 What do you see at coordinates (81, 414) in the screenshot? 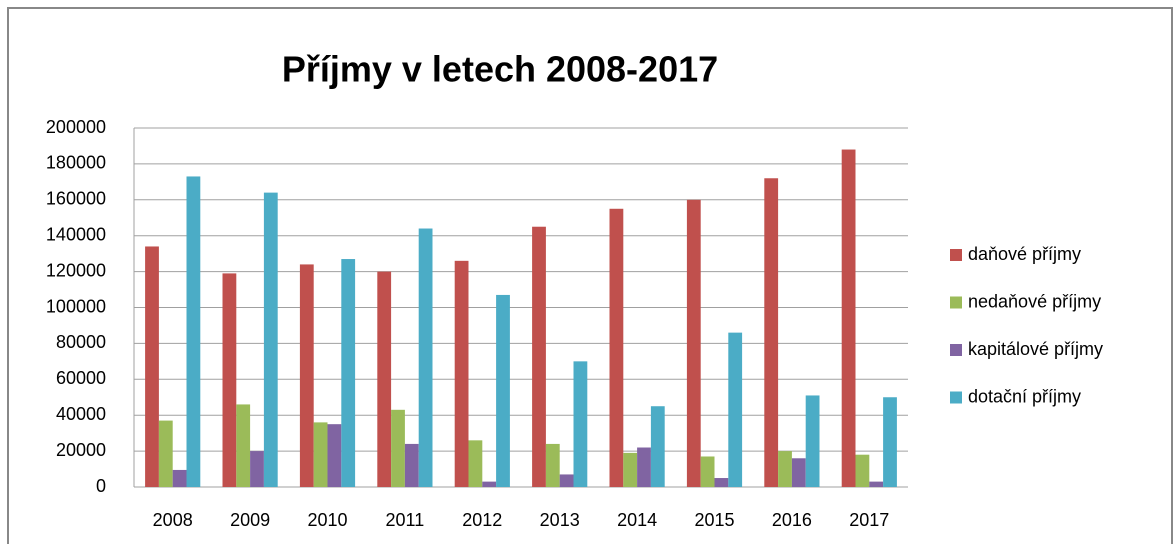
I see `y-tick-label: 40000` at bounding box center [81, 414].